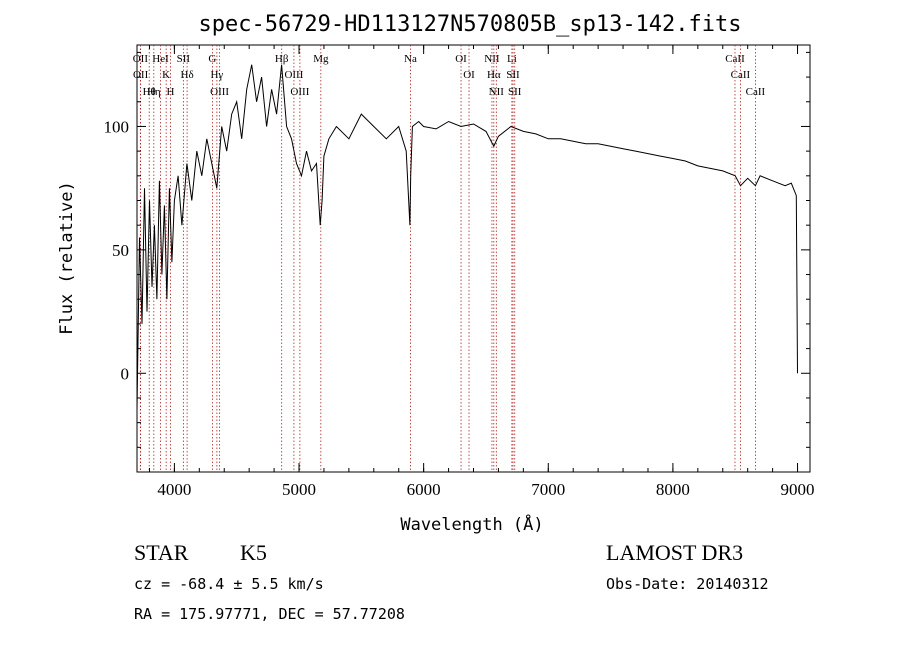  Describe the element at coordinates (798, 489) in the screenshot. I see `x-tick-label-9000: 9000` at that location.